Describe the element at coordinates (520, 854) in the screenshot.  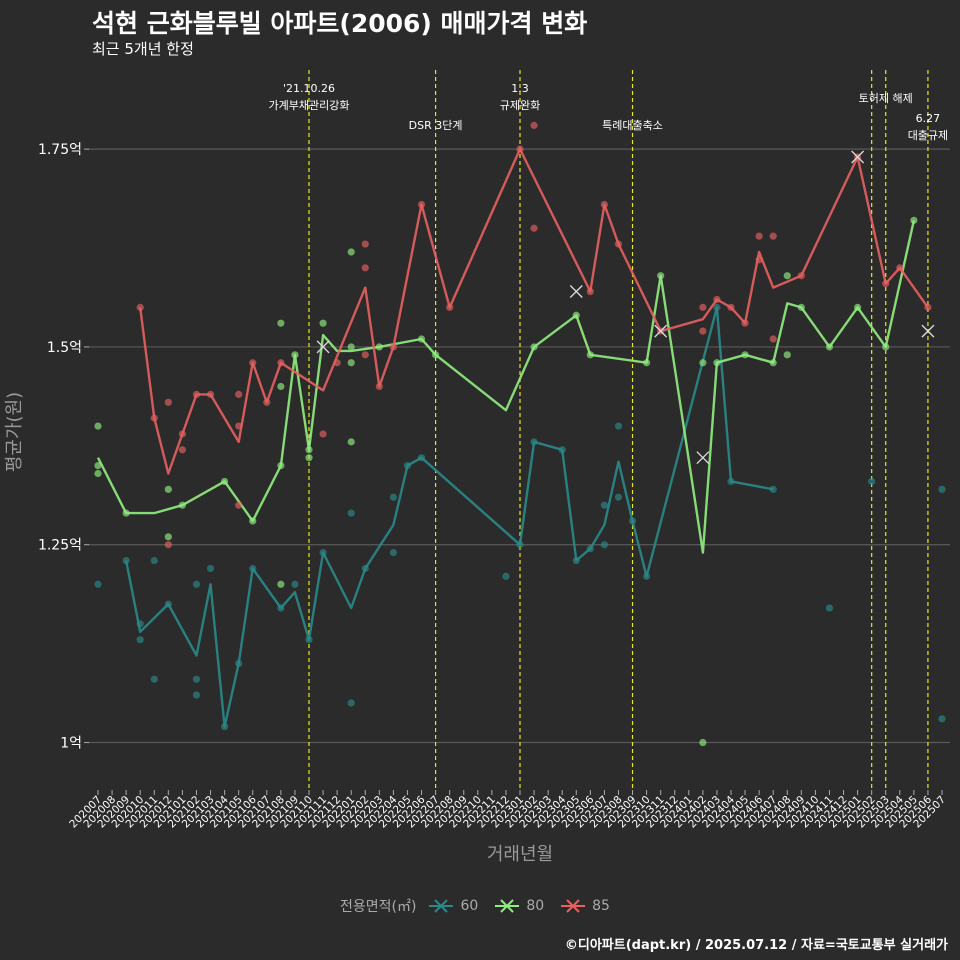
I see `x-axis-label: 거래년월` at that location.